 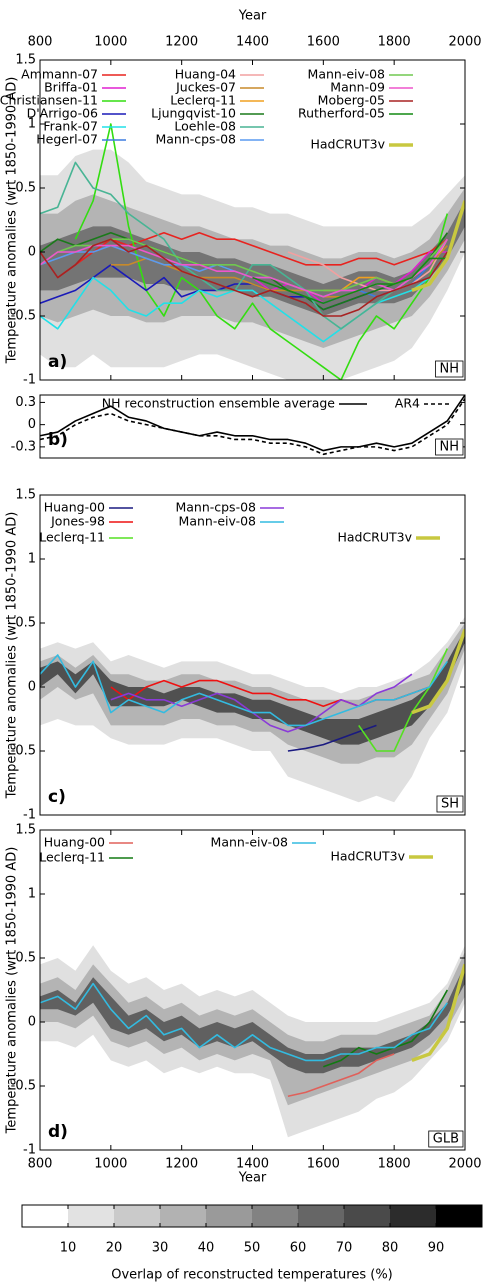 What do you see at coordinates (205, 74) in the screenshot?
I see `legend-label: Huang-04` at bounding box center [205, 74].